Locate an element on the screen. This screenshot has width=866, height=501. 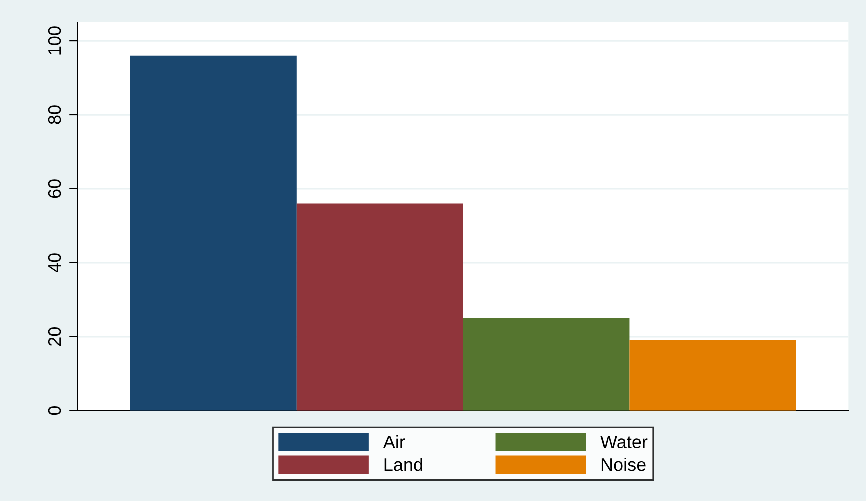
y-tick-label: 100 is located at coordinates (55, 40).